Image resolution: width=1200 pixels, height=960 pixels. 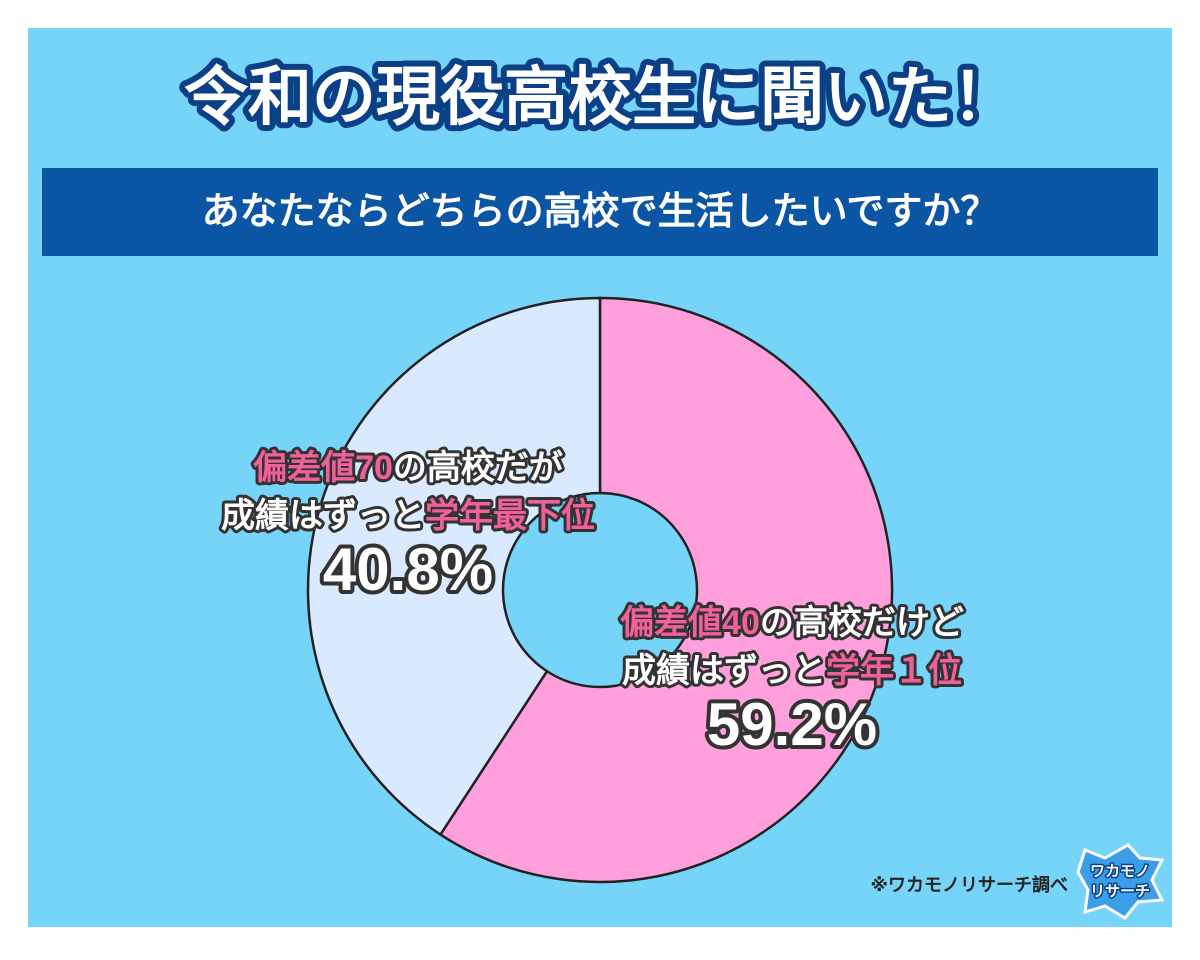 I want to click on value-label: 40.8%, so click(x=408, y=569).